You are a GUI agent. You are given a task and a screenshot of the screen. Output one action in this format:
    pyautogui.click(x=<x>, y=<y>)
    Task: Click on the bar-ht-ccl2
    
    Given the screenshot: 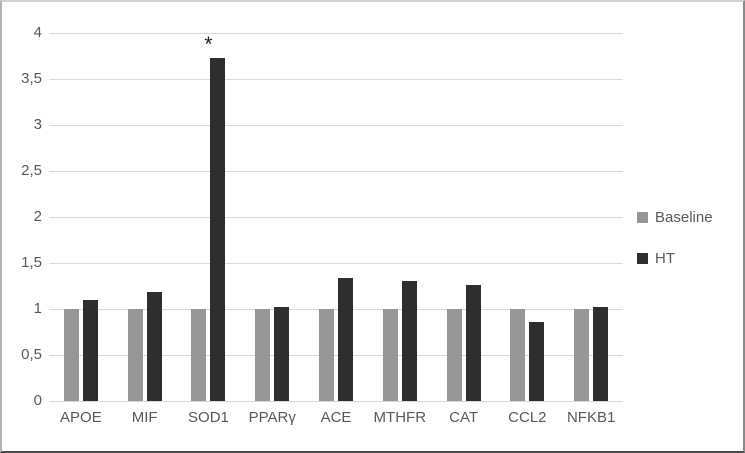 What is the action you would take?
    pyautogui.click(x=537, y=361)
    